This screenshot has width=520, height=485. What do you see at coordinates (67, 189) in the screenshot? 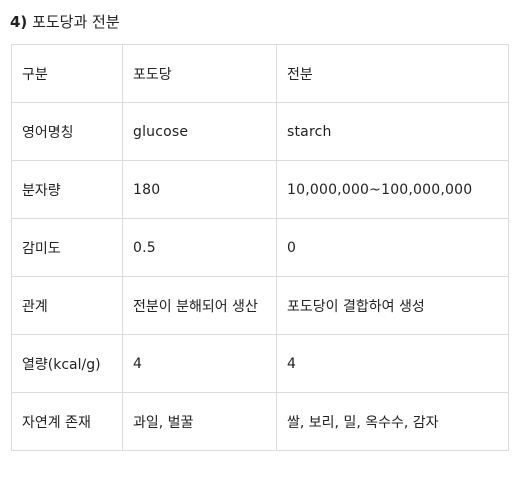
I see `row-label: 분자량` at bounding box center [67, 189].